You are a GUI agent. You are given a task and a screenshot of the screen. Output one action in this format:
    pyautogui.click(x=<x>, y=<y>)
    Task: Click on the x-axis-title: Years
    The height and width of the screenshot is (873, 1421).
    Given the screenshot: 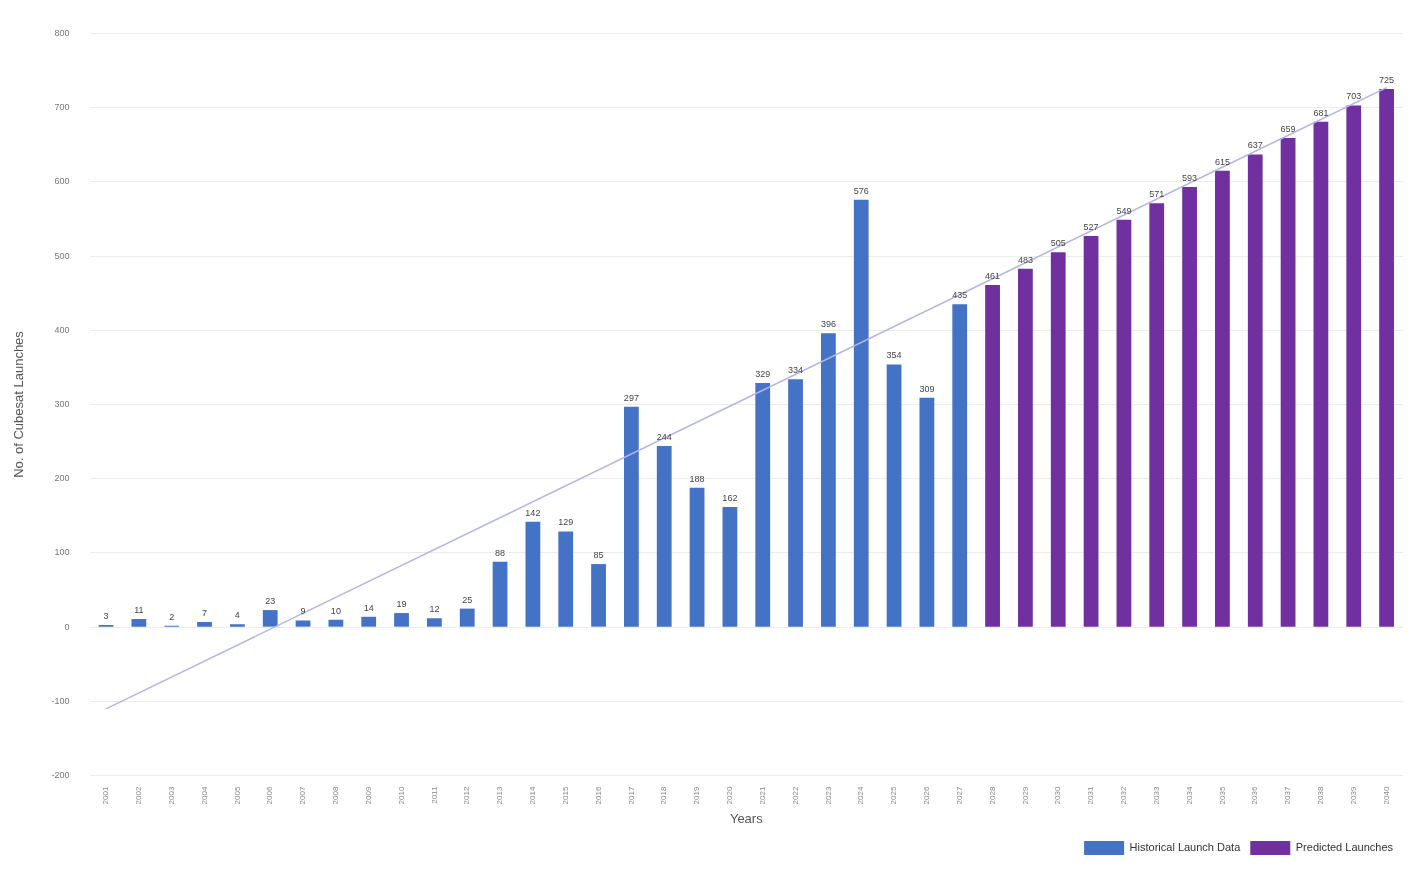 What is the action you would take?
    pyautogui.click(x=746, y=818)
    